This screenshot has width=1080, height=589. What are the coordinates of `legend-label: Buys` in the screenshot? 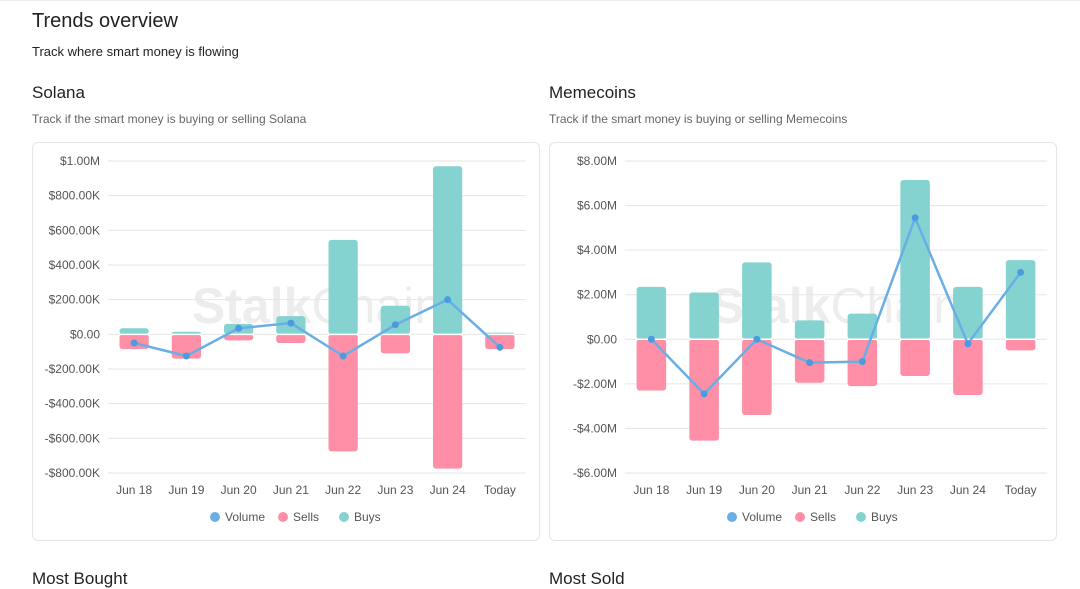 It's located at (884, 517).